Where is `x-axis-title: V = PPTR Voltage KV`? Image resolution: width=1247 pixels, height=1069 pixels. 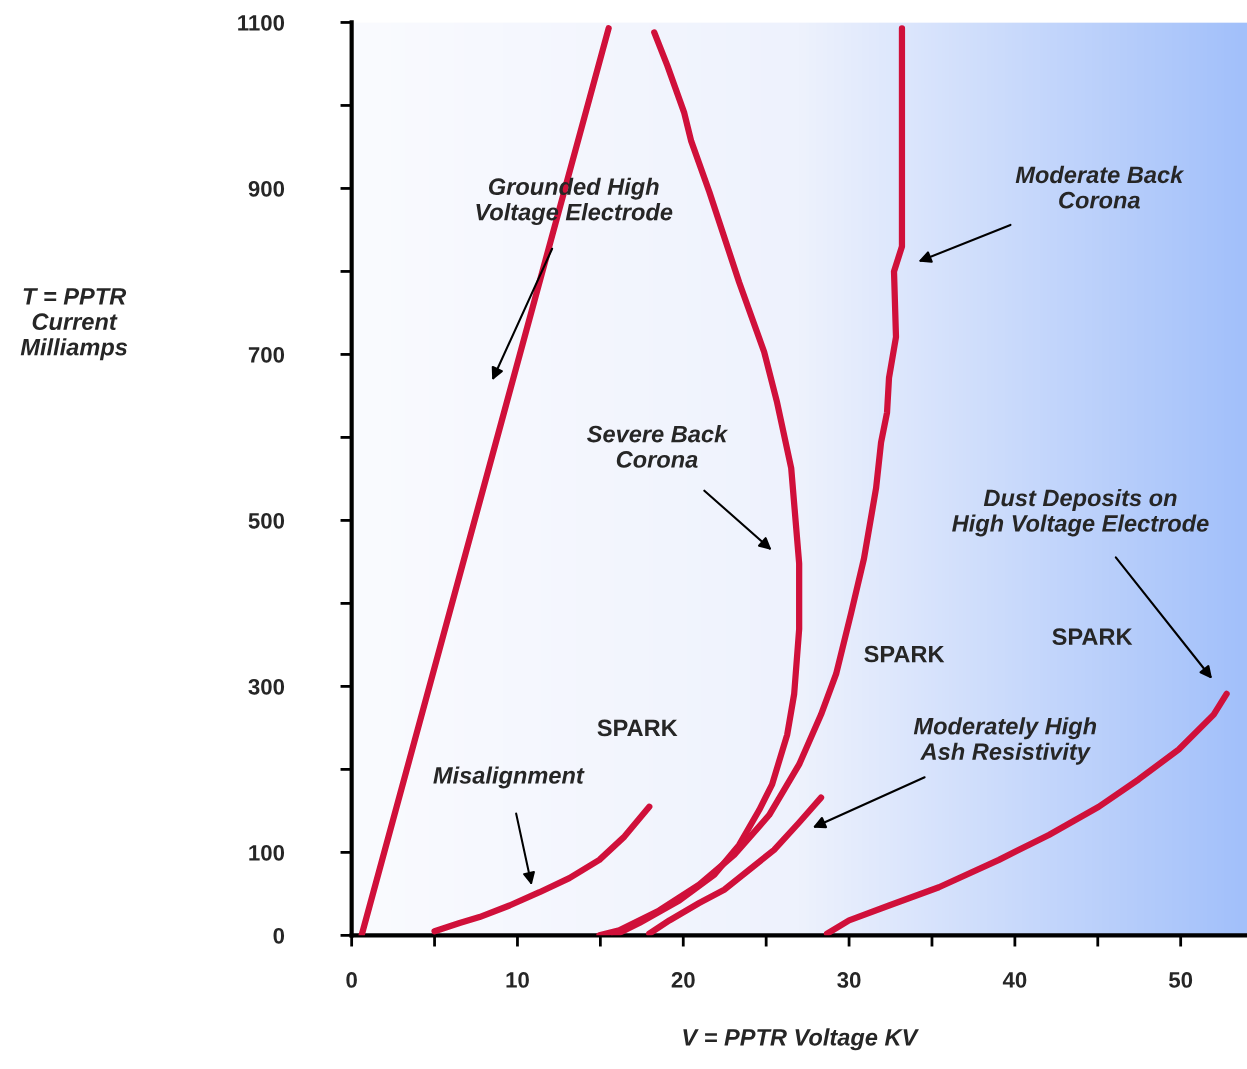
x-axis-title: V = PPTR Voltage KV is located at coordinates (801, 1039).